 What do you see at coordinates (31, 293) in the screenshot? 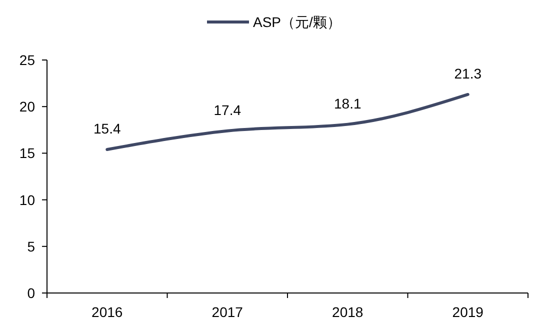
I see `y-tick-label: 0` at bounding box center [31, 293].